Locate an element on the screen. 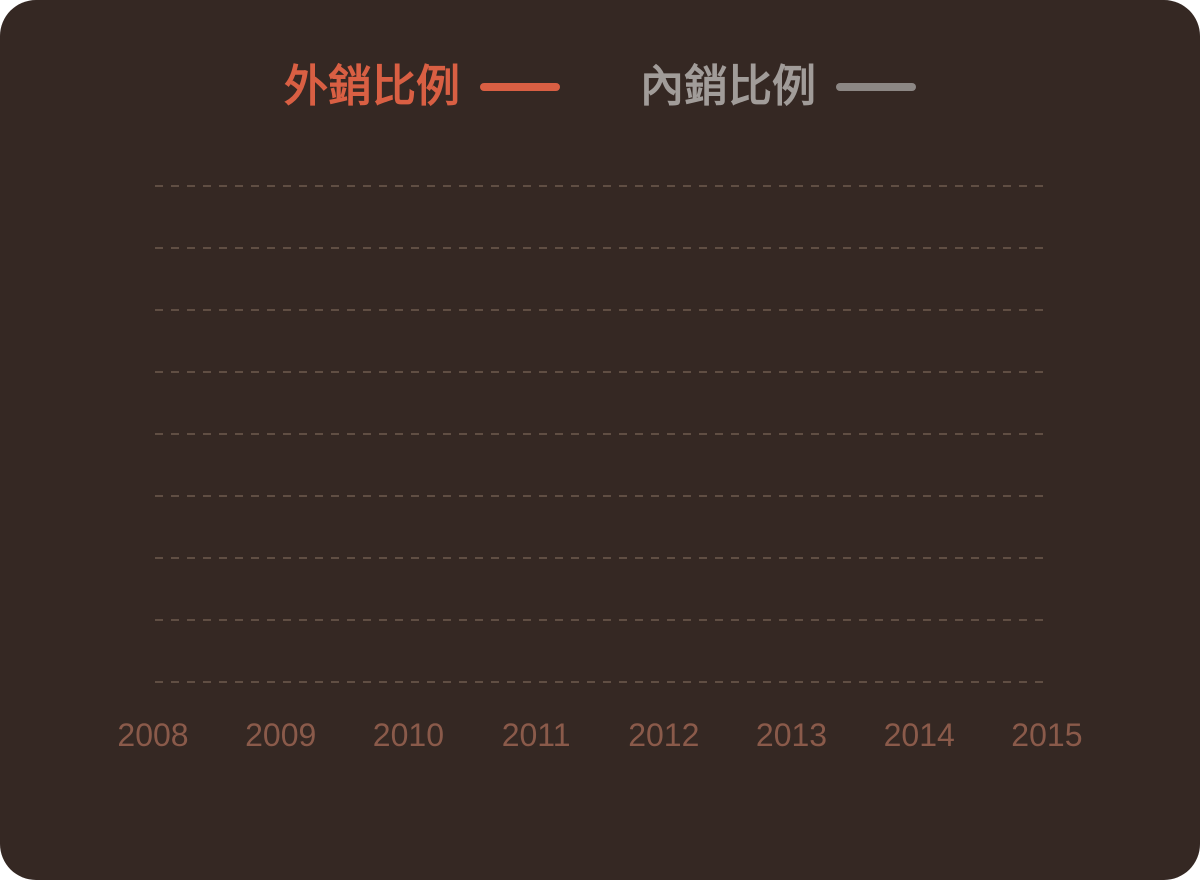  legend-item-domestic: 內銷比例 is located at coordinates (778, 87).